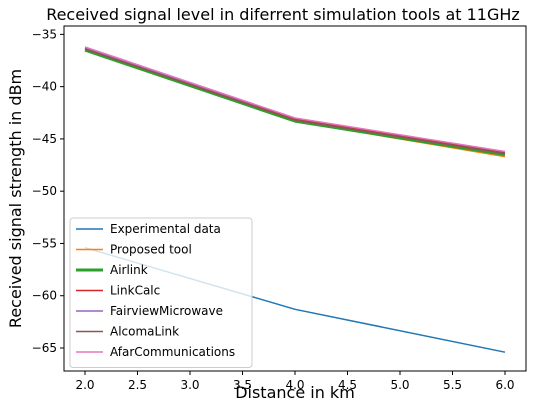 The width and height of the screenshot is (550, 405). I want to click on x-tick-label: 2.5, so click(137, 385).